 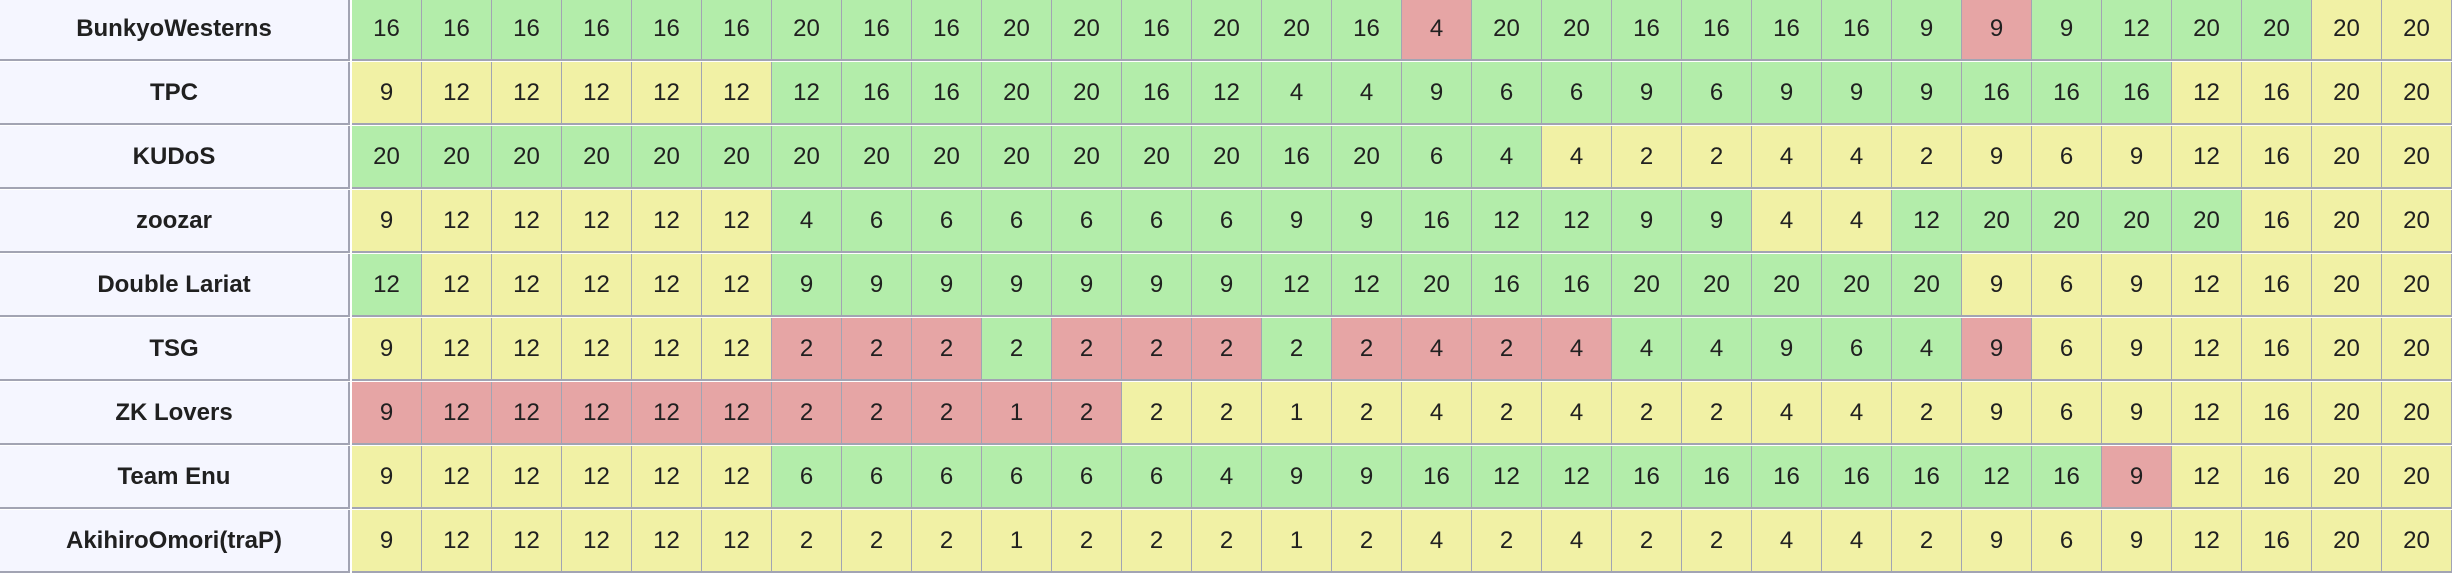 What do you see at coordinates (175, 349) in the screenshot?
I see `team-name-cell: TSG` at bounding box center [175, 349].